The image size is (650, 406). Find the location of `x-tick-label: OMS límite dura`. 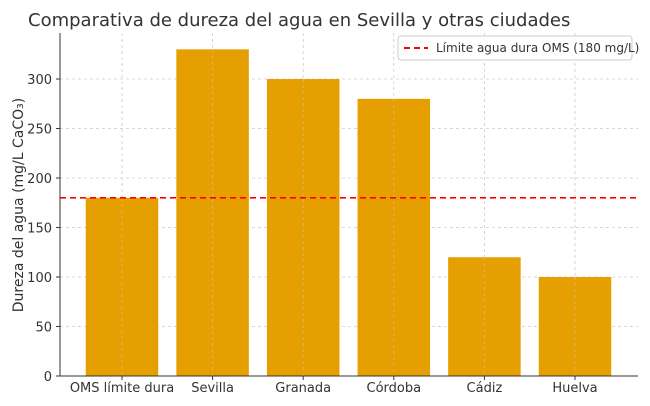

x-tick-label: OMS límite dura is located at coordinates (122, 388).